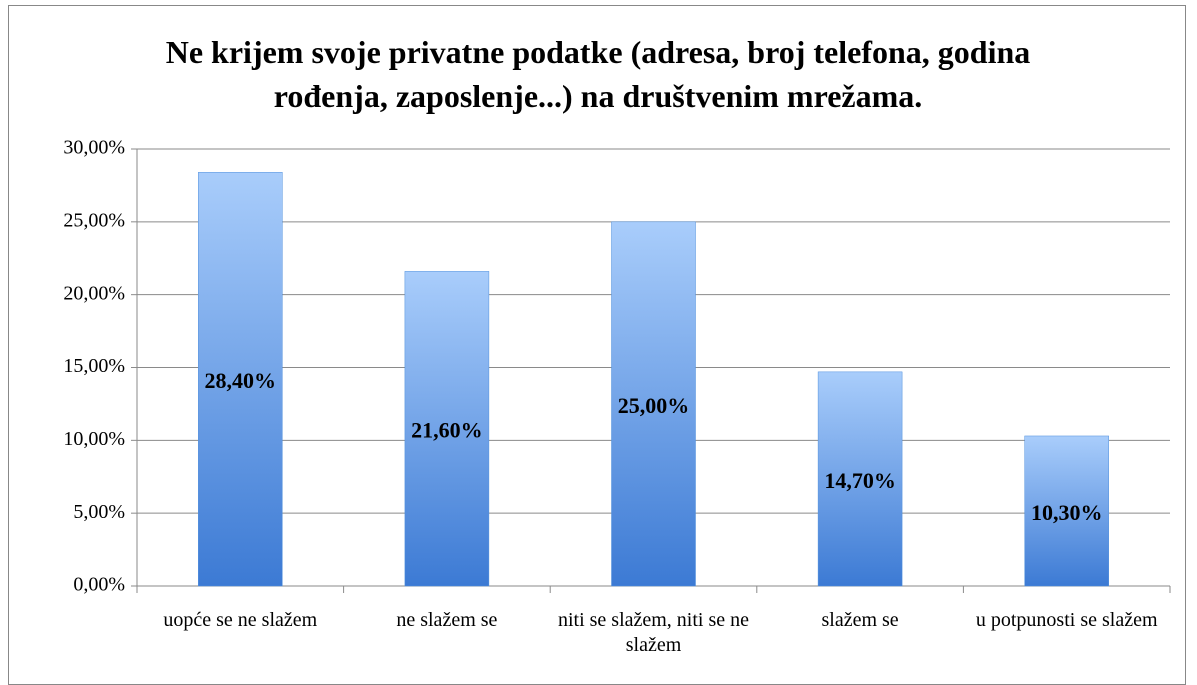  I want to click on data-label: 21,60%, so click(447, 430).